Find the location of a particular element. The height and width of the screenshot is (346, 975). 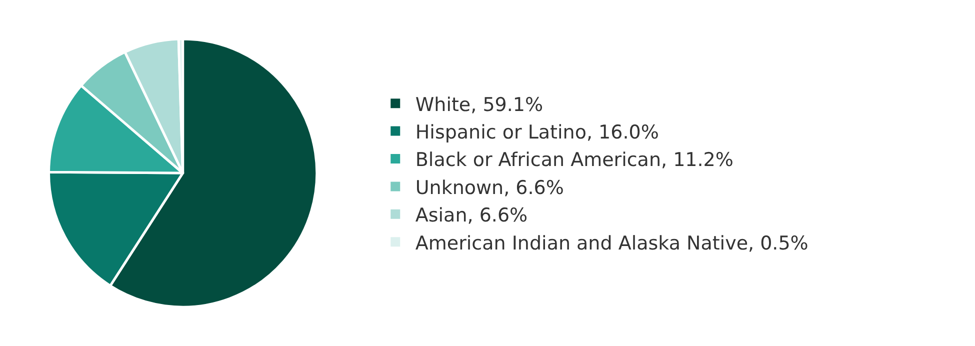

legend-label: Unknown, 6.6% is located at coordinates (489, 187).